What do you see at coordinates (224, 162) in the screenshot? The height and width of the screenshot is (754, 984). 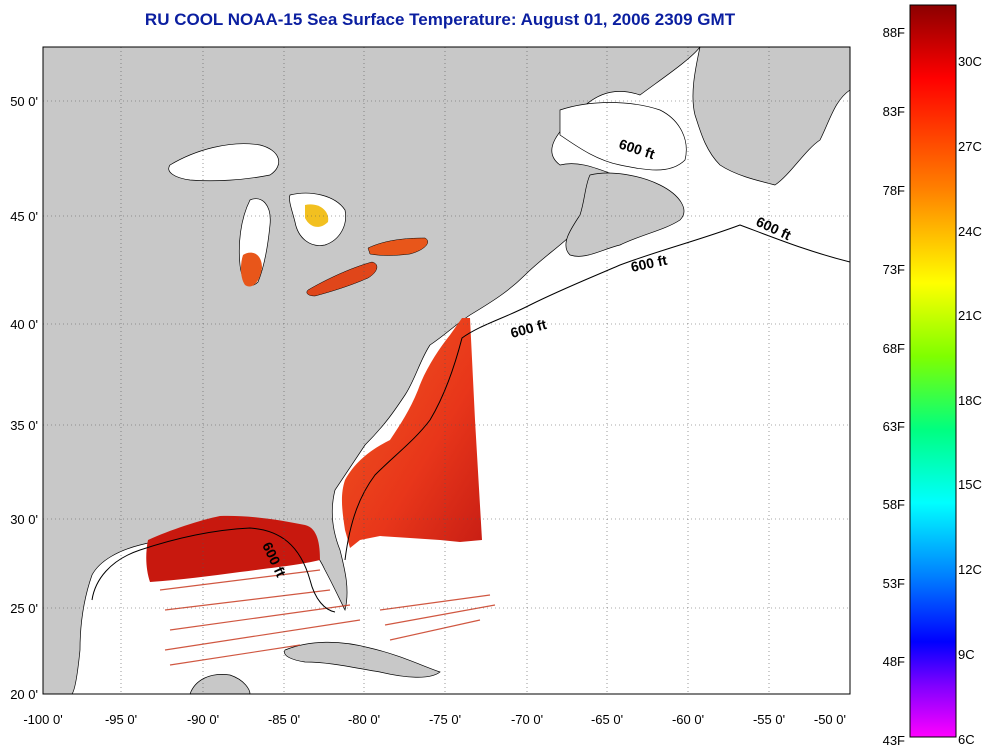 I see `lake-superior` at bounding box center [224, 162].